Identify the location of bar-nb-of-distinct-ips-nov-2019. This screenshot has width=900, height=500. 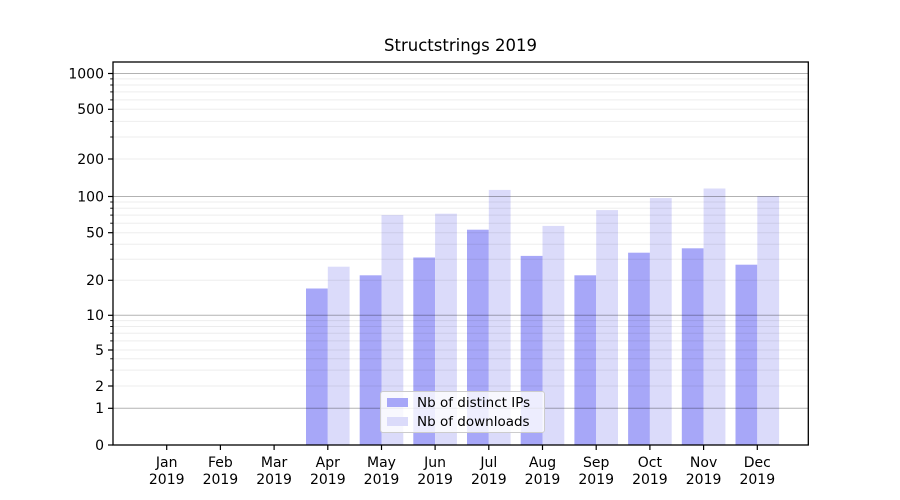
(692, 346).